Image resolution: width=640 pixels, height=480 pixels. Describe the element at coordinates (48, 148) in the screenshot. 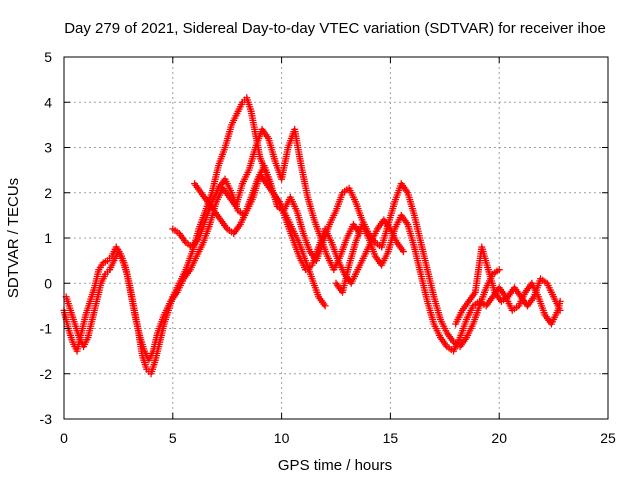

I see `y-tick-label: 3` at that location.